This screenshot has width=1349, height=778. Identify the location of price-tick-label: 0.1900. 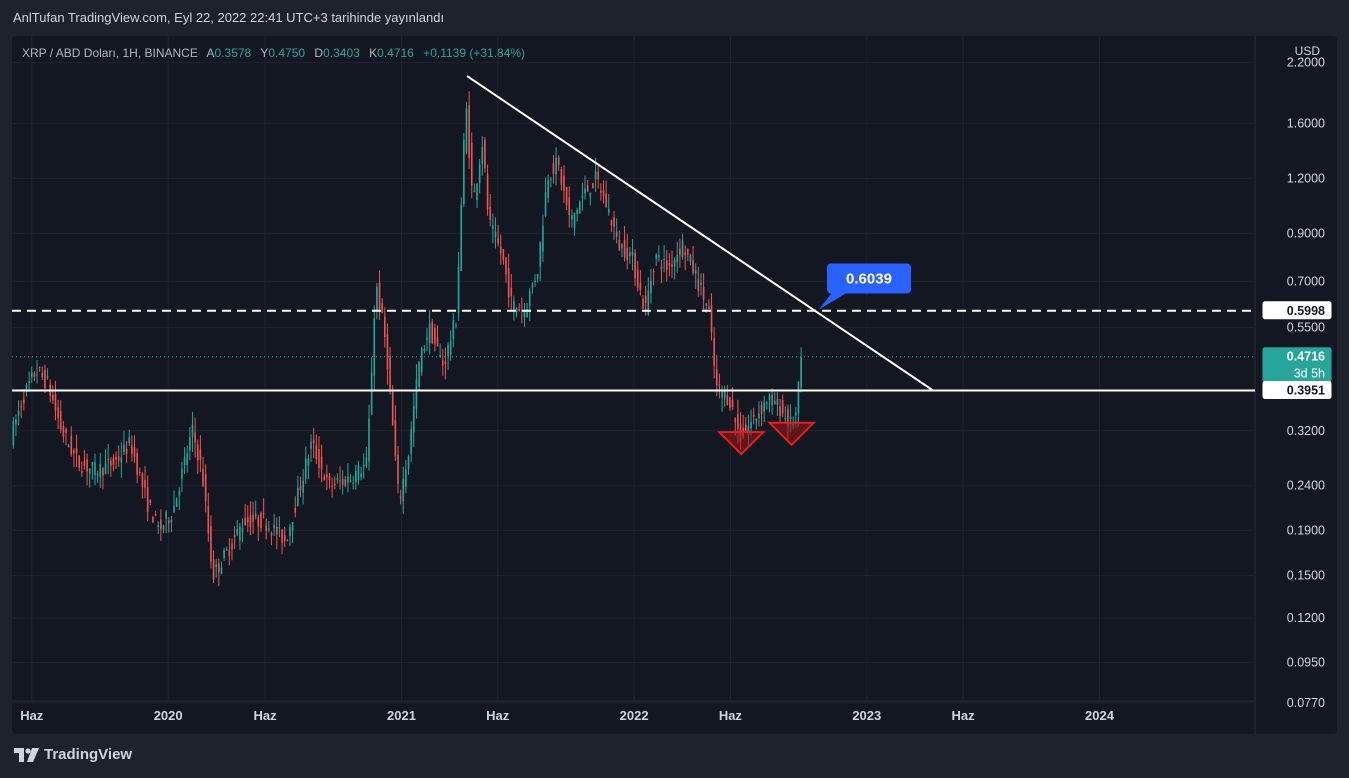
(1306, 530).